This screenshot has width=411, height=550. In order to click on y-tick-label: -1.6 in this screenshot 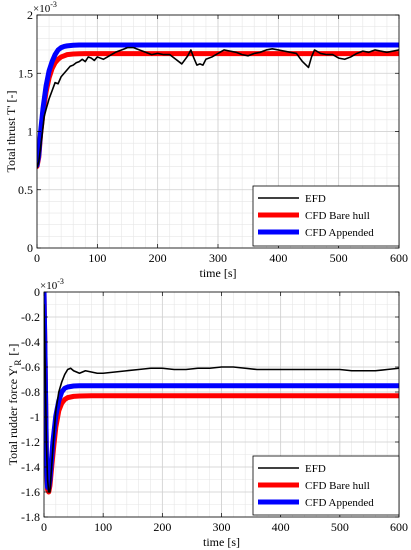, I will do `click(30, 492)`.